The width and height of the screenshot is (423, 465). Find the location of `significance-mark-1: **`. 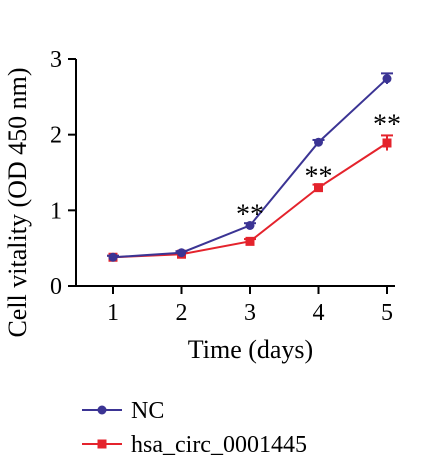

significance-mark-1: ** is located at coordinates (319, 177).